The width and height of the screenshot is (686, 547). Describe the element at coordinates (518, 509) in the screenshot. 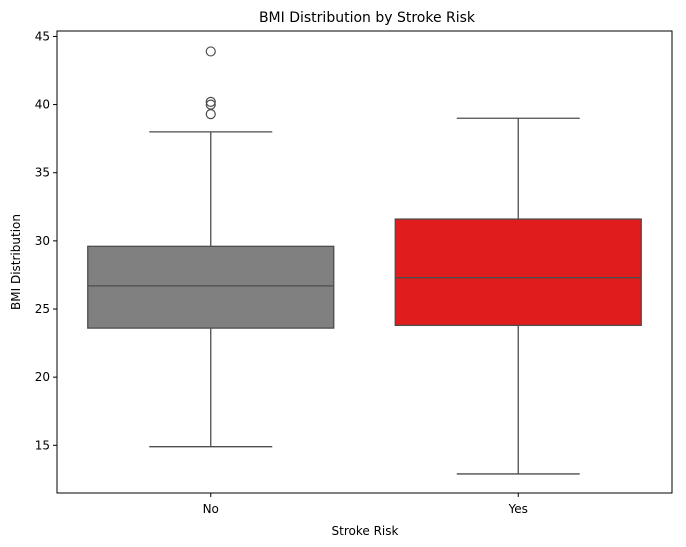

I see `x-tick-label-yes: Yes` at that location.